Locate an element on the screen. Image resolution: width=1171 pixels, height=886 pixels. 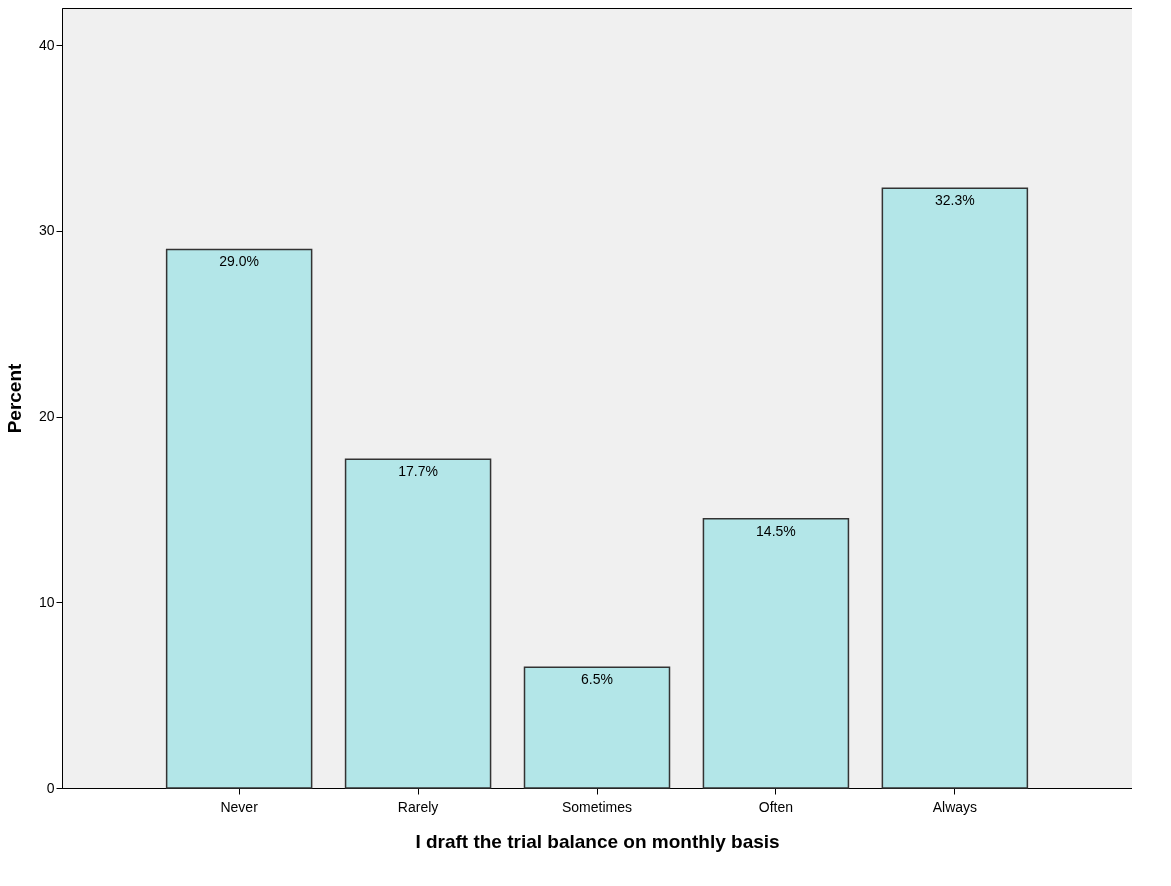
data-label: 29.0% is located at coordinates (239, 261).